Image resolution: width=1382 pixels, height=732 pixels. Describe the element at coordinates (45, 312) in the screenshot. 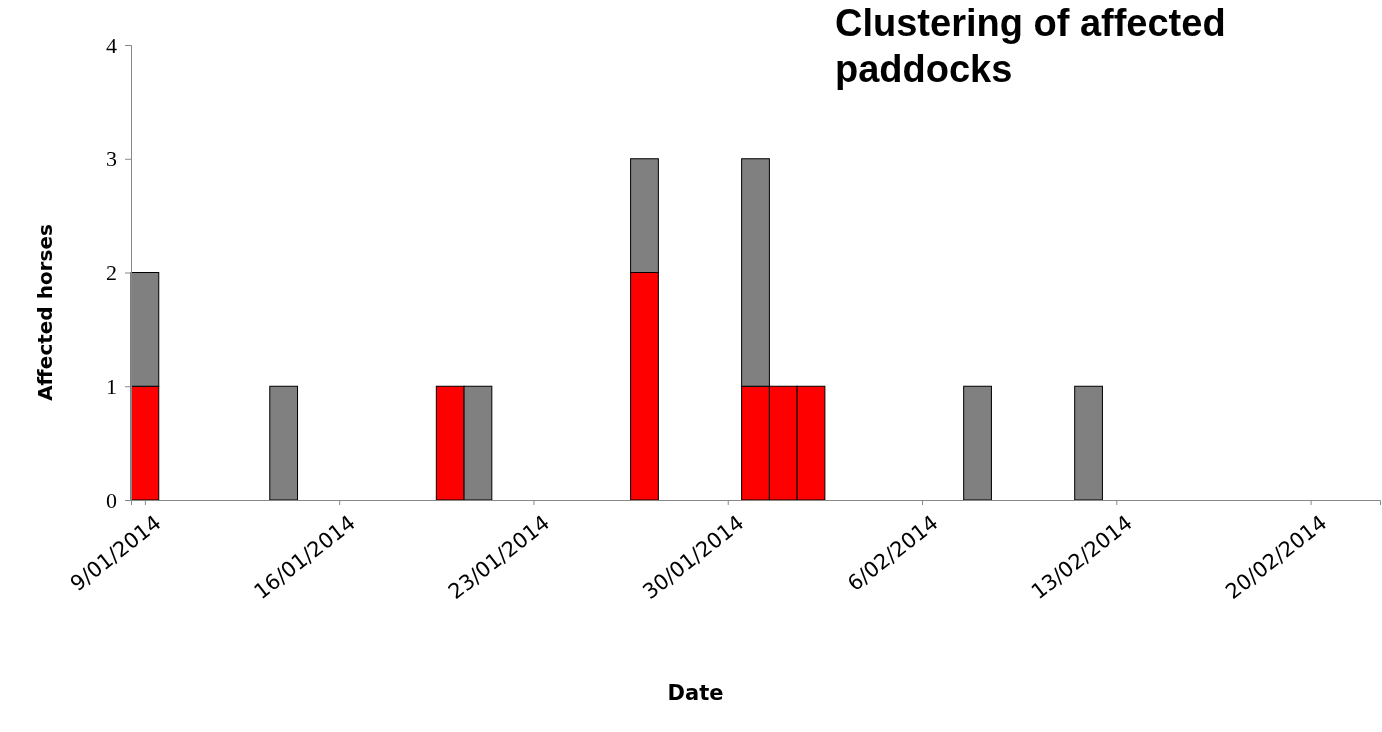

I see `y-axis-title: Affected horses` at that location.